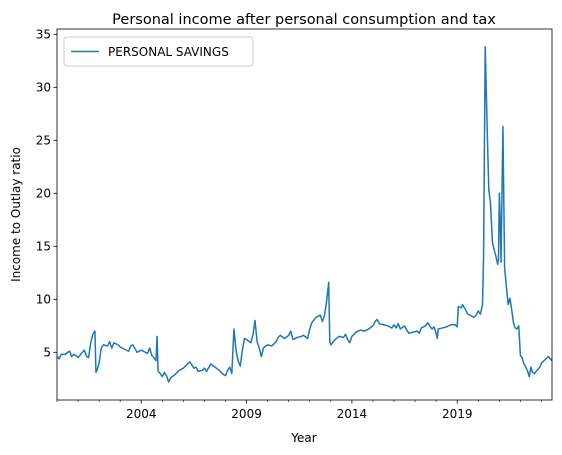 This screenshot has width=562, height=455. I want to click on y-tick-label: 20, so click(43, 193).